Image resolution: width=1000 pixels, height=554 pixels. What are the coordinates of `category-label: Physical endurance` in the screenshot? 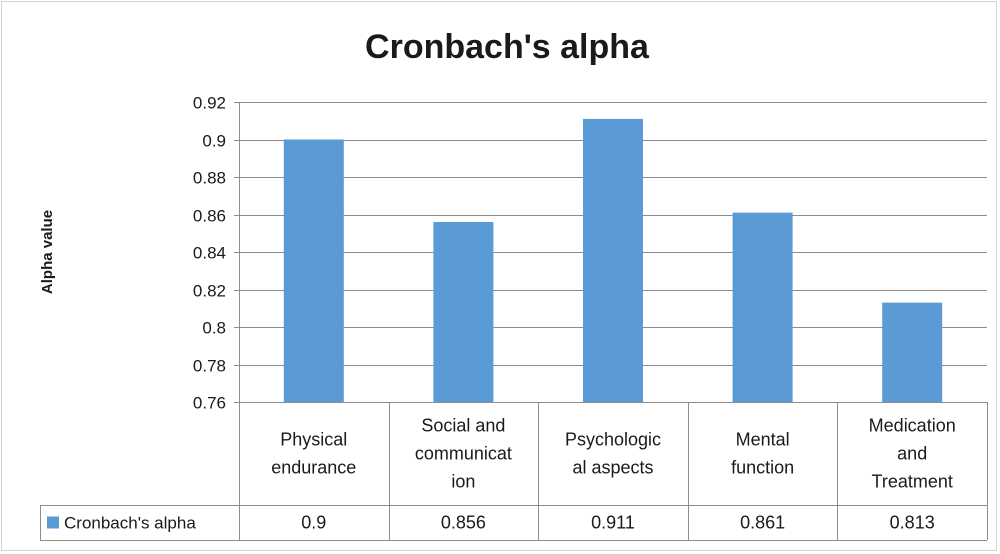 It's located at (313, 454).